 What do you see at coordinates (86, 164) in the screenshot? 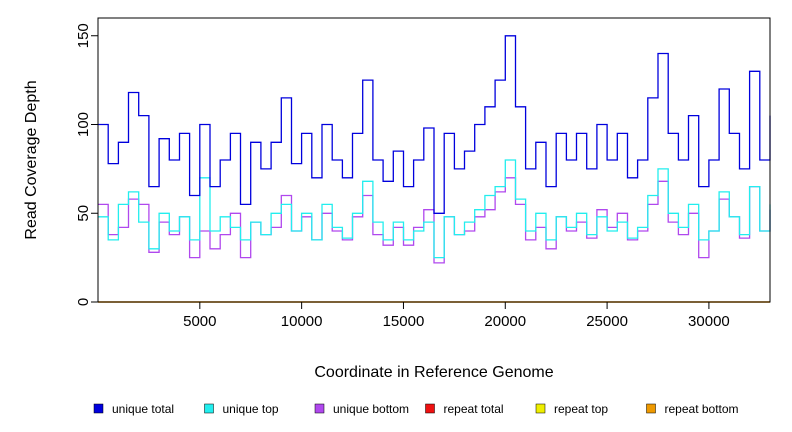
I see `y-axis: 0 50 100 150` at bounding box center [86, 164].